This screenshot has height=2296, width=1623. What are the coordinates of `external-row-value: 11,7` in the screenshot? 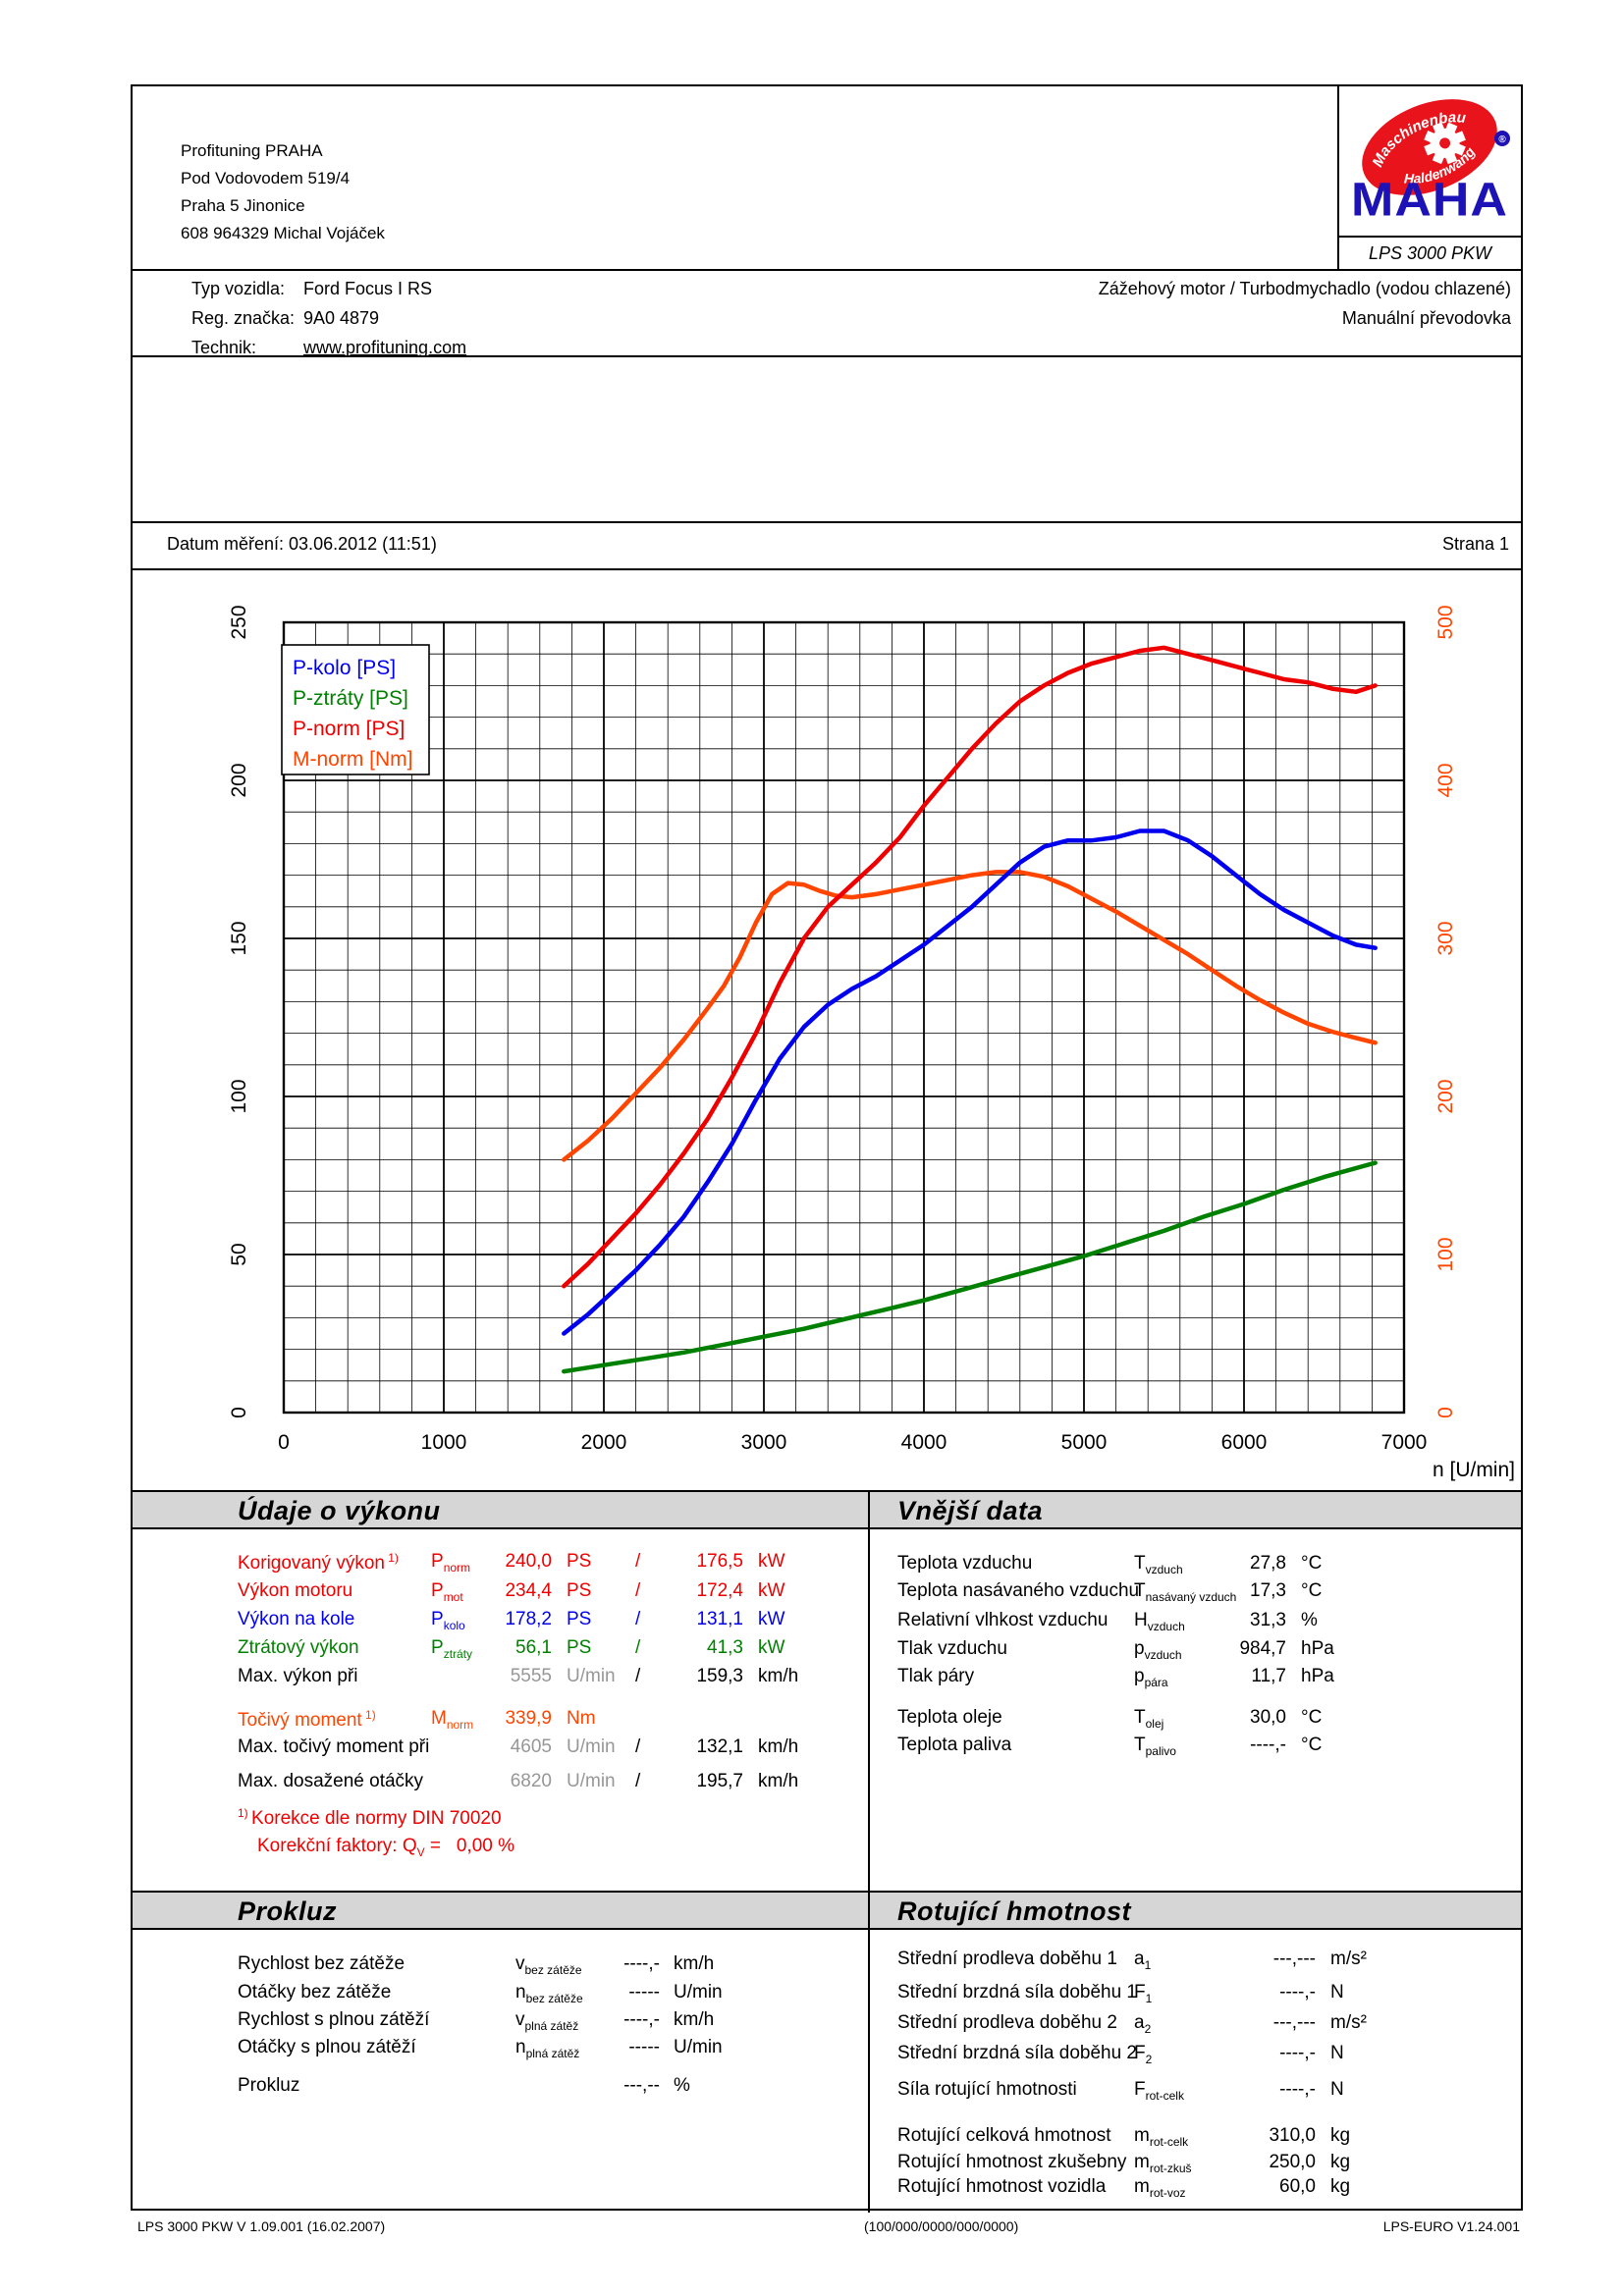 It's located at (1268, 1676).